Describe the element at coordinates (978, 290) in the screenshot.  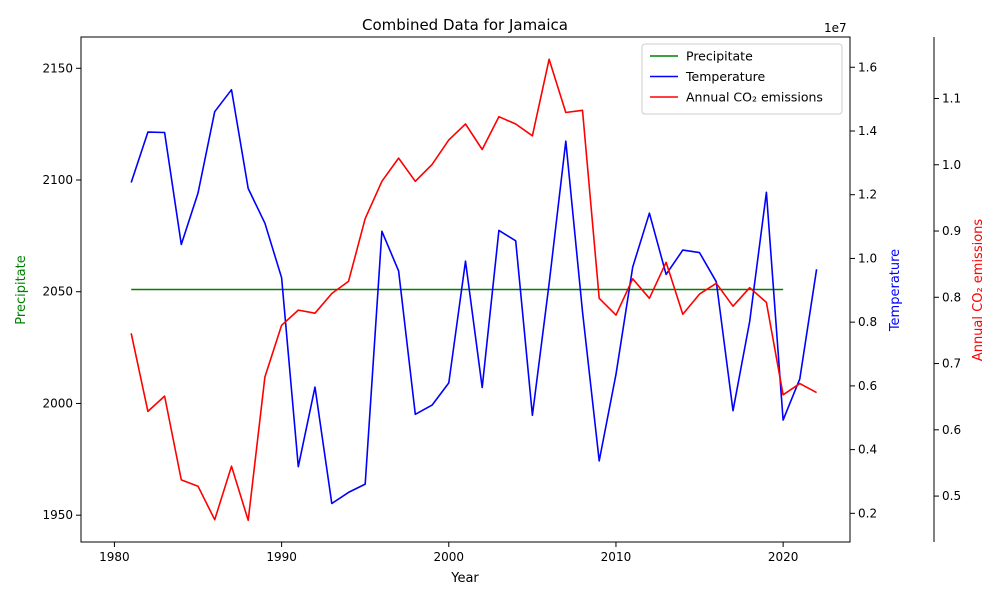
I see `outer-y-axis-label: Annual CO₂ emissions` at that location.